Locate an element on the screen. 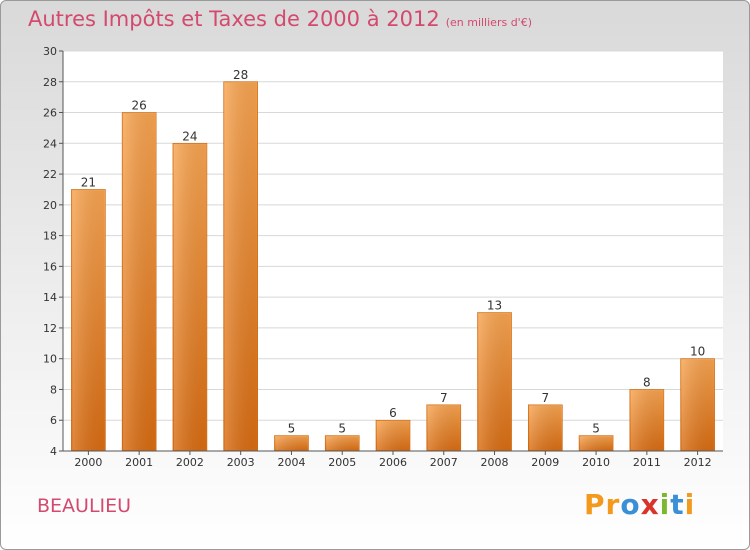 The image size is (750, 550). x-tick-label: 2001 is located at coordinates (139, 462).